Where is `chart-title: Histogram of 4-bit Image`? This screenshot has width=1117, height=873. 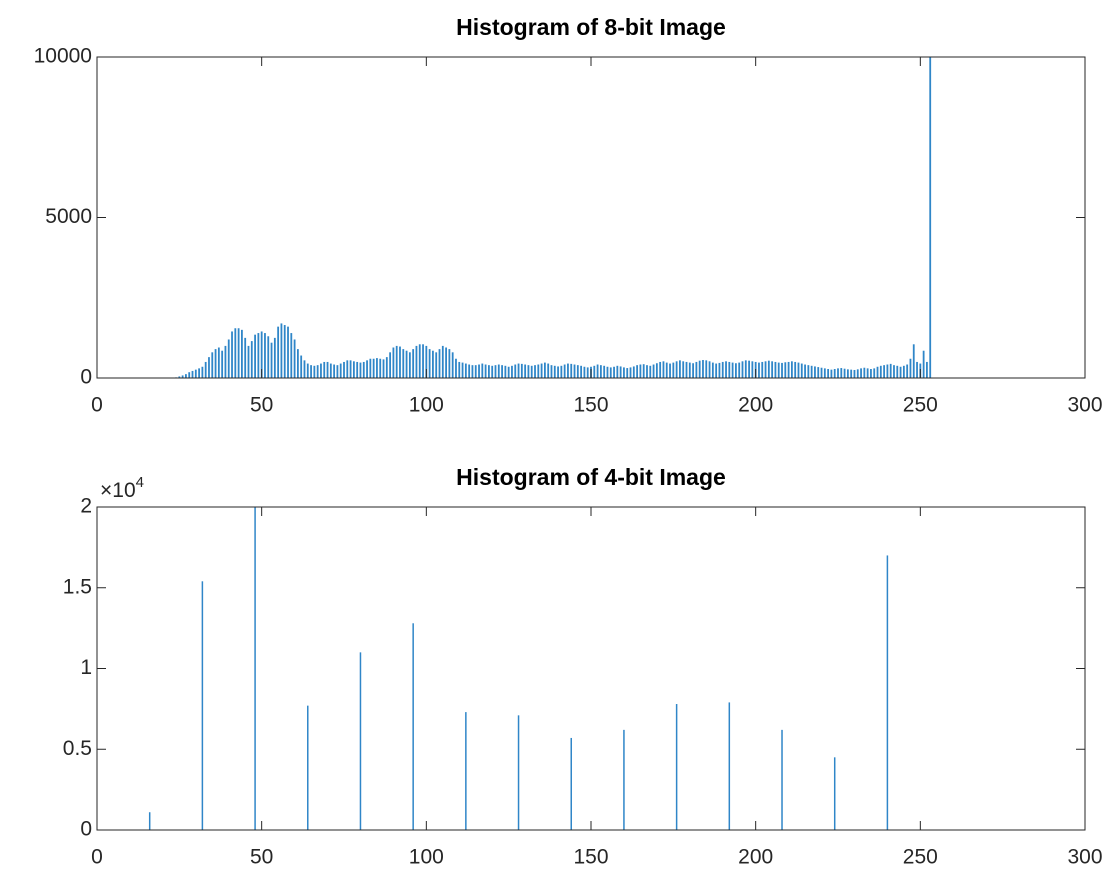
chart-title: Histogram of 4-bit Image is located at coordinates (591, 477).